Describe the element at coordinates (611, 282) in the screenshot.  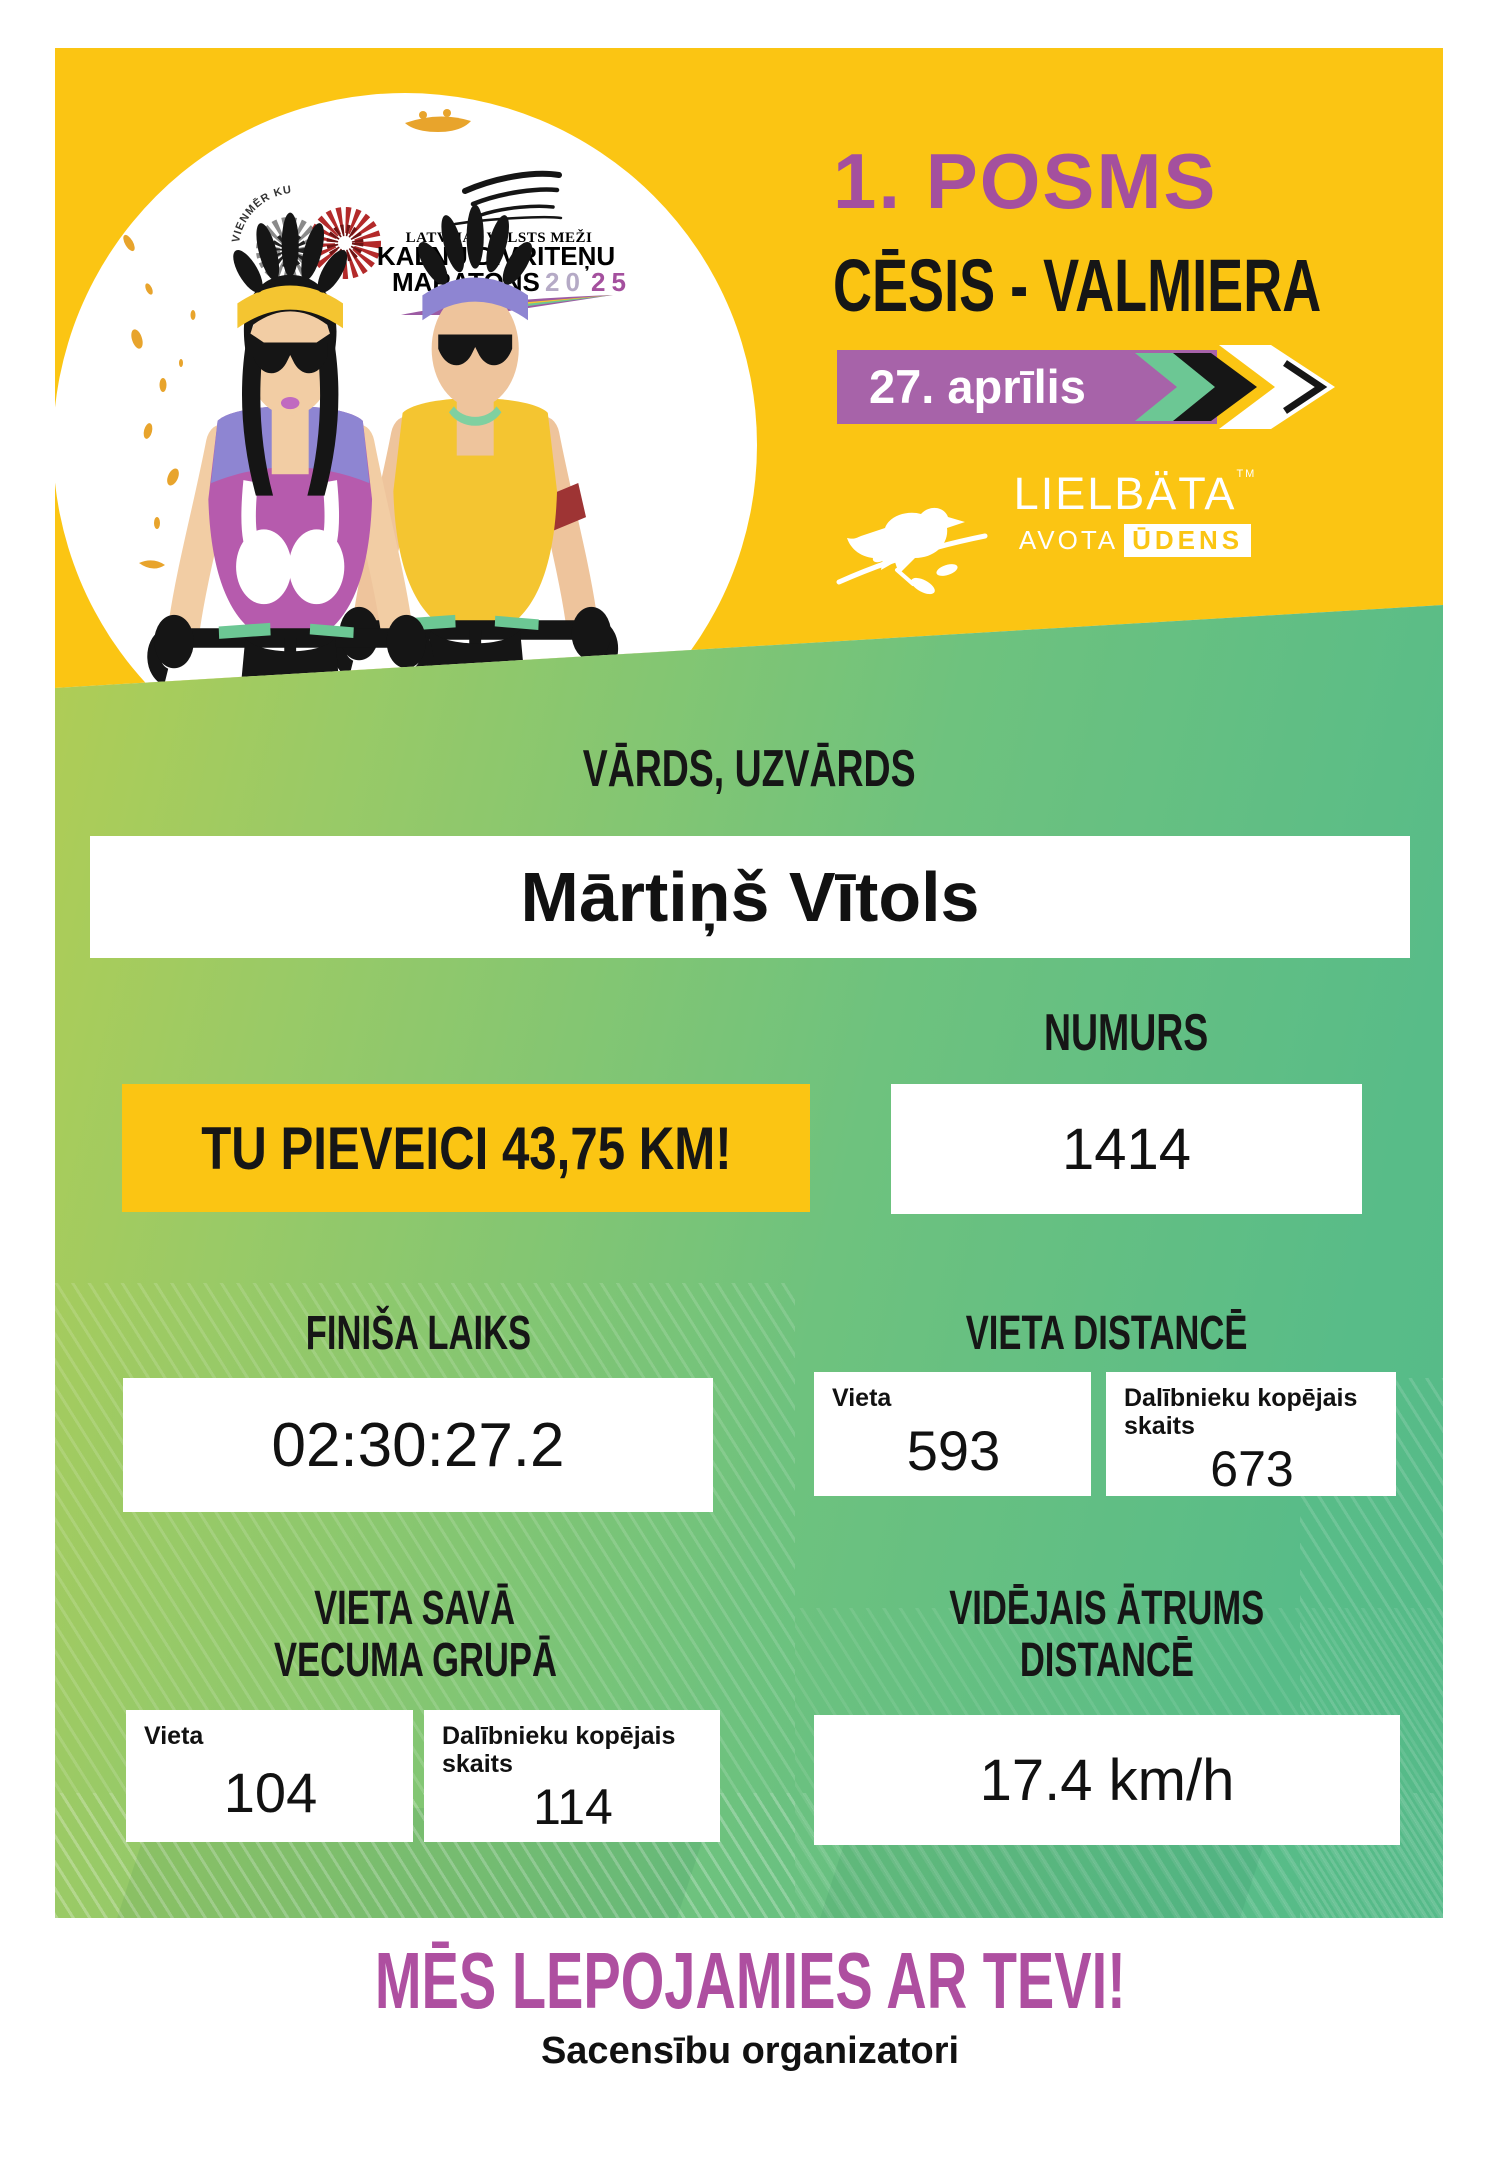
I see `event-year-last: 25` at that location.